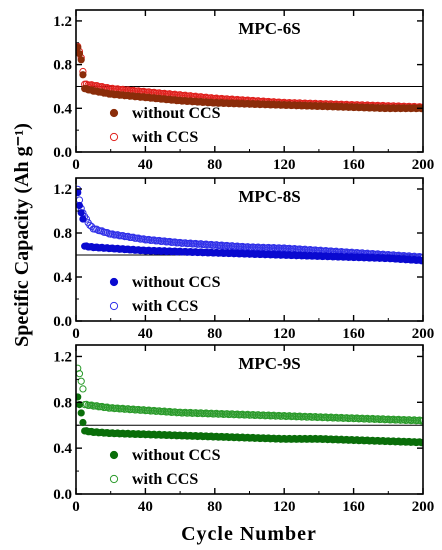 The image size is (442, 550). What do you see at coordinates (22, 235) in the screenshot?
I see `y-axis-label: Specific Capacity (Ah g⁻¹)` at bounding box center [22, 235].